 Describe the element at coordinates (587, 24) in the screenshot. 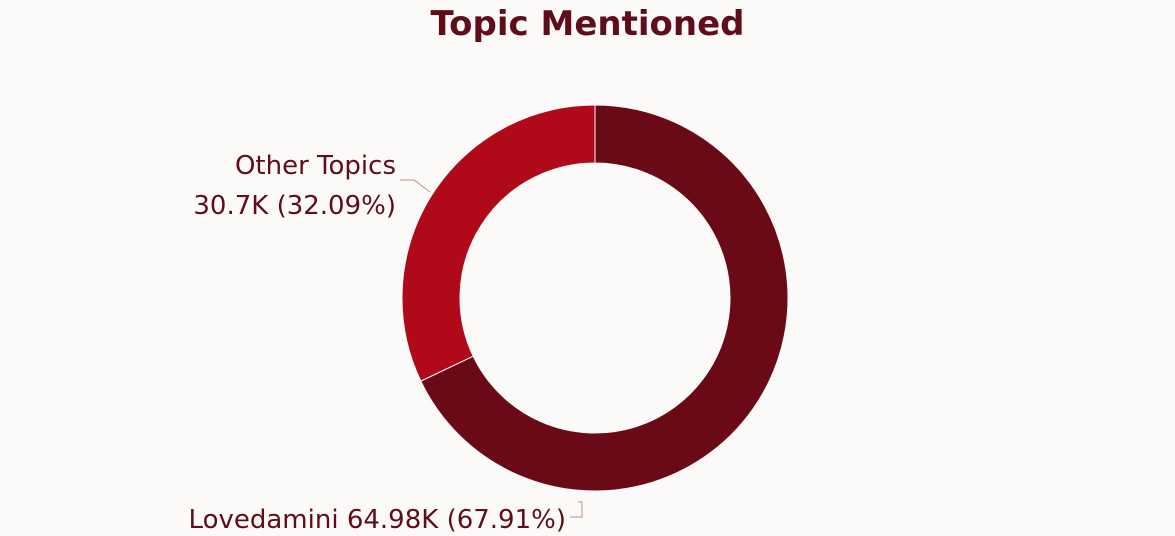

I see `chart-title: Topic Mentioned` at that location.